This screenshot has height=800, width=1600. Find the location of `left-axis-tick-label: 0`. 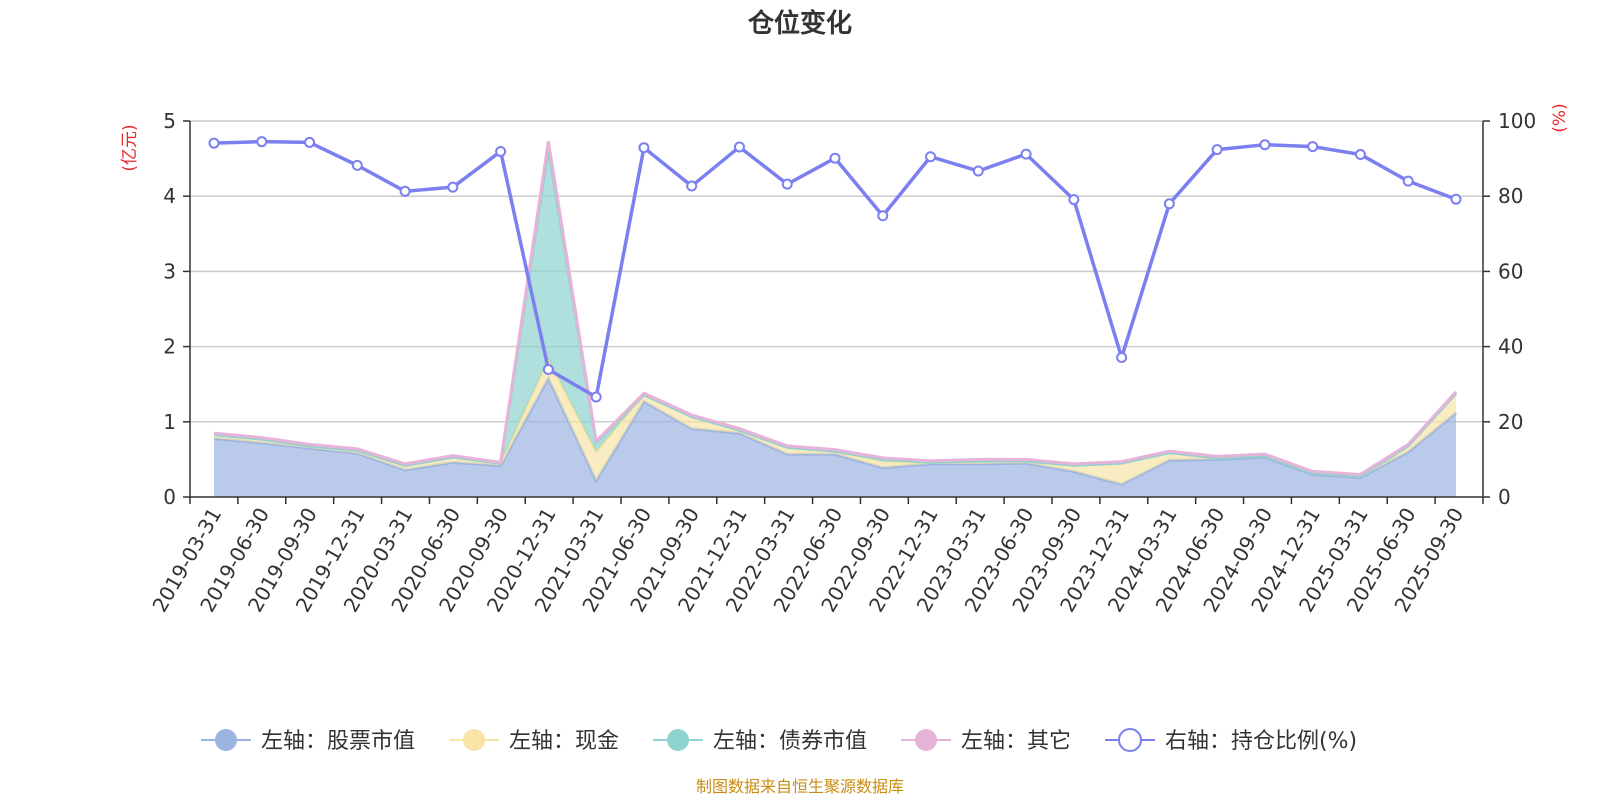

left-axis-tick-label: 0 is located at coordinates (169, 497).